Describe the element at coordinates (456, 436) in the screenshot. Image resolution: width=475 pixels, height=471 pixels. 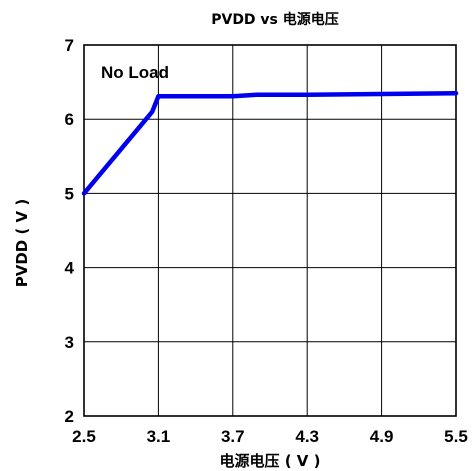
I see `x-tick-label: 5.5` at that location.